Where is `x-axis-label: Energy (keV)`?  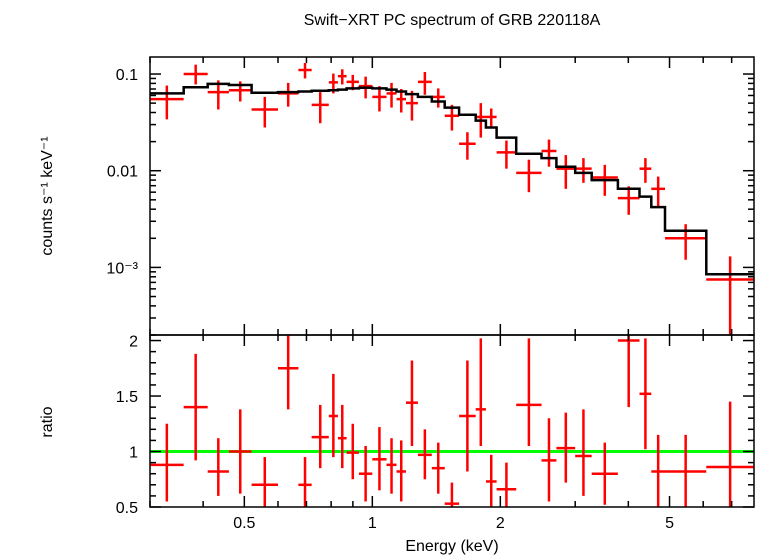 x-axis-label: Energy (keV) is located at coordinates (451, 546).